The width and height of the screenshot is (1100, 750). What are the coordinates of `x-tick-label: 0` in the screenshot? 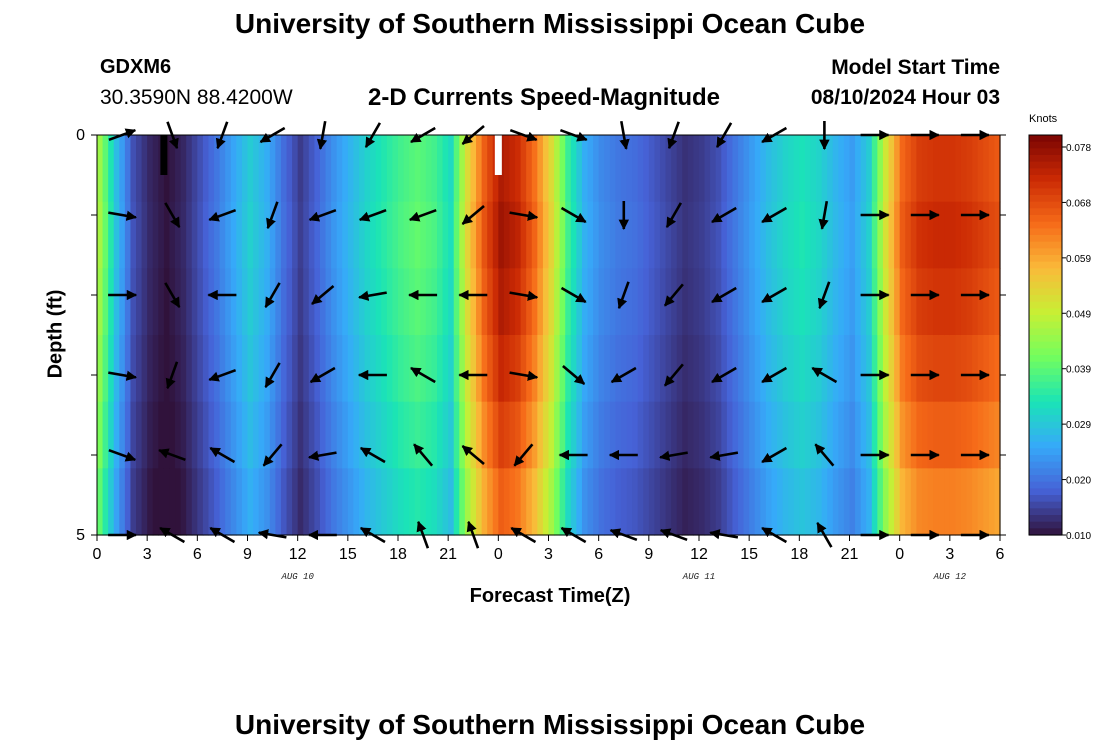 It's located at (899, 554).